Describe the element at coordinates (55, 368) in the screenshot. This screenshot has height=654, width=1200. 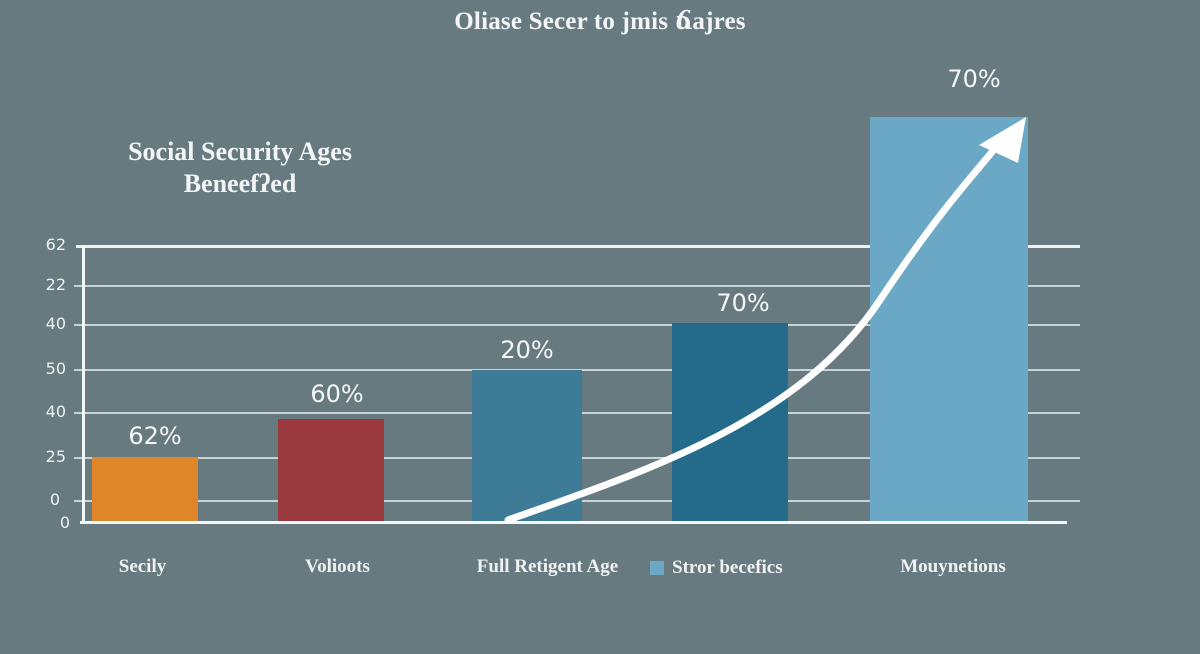
I see `y-tick-label: 50` at that location.